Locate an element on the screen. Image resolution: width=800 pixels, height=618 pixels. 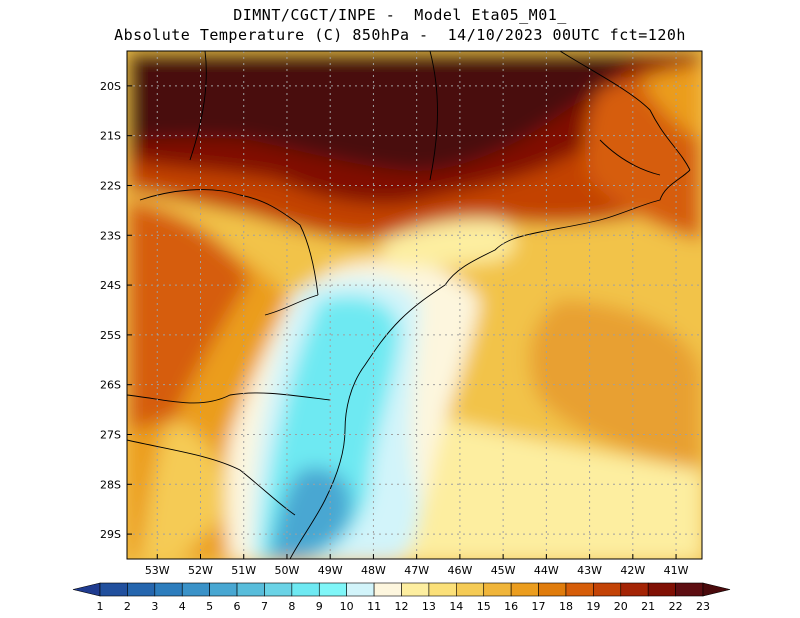
colorbar-label: 23 is located at coordinates (703, 606).